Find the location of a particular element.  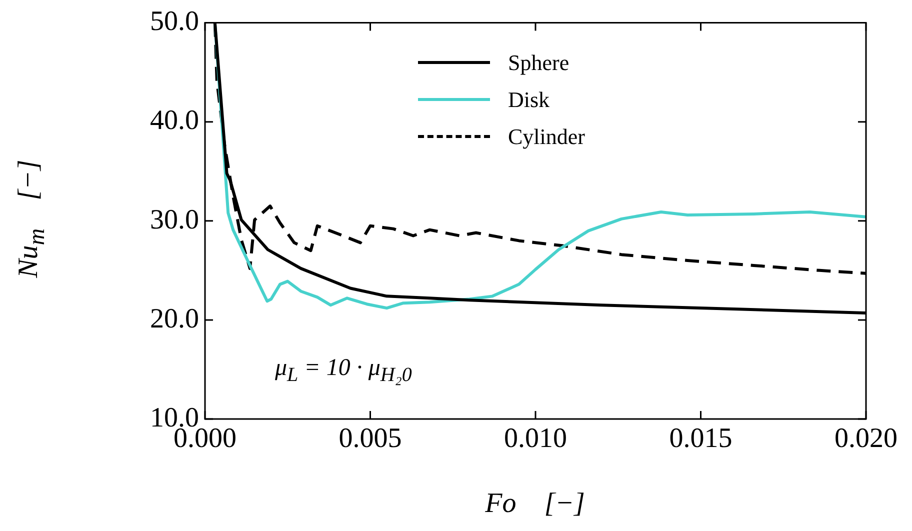

x-tick-label: 0.010 is located at coordinates (535, 438).